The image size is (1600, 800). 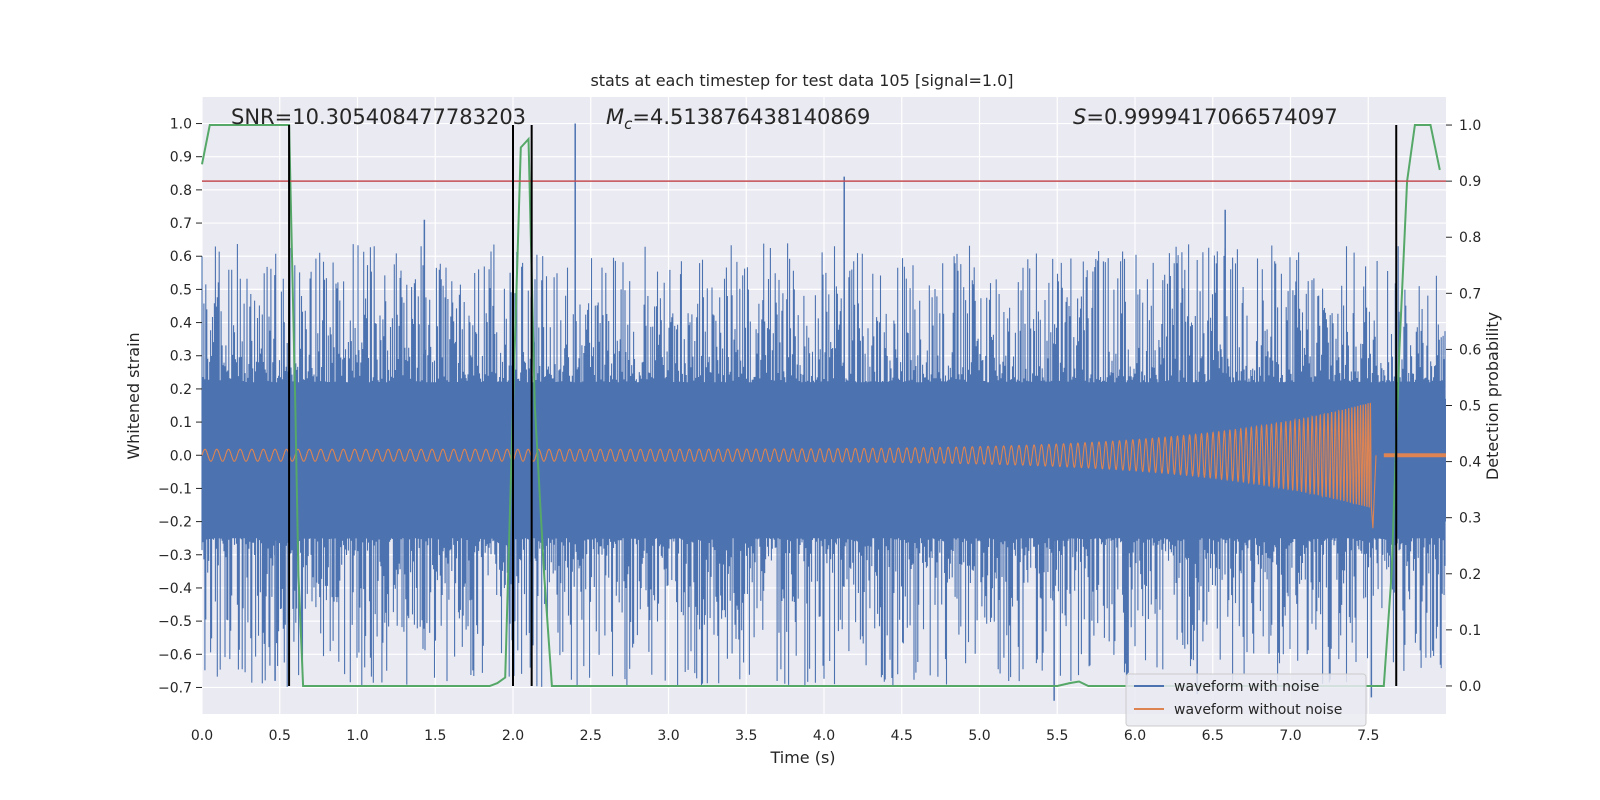 What do you see at coordinates (513, 736) in the screenshot?
I see `x-tick-label: 2.0` at bounding box center [513, 736].